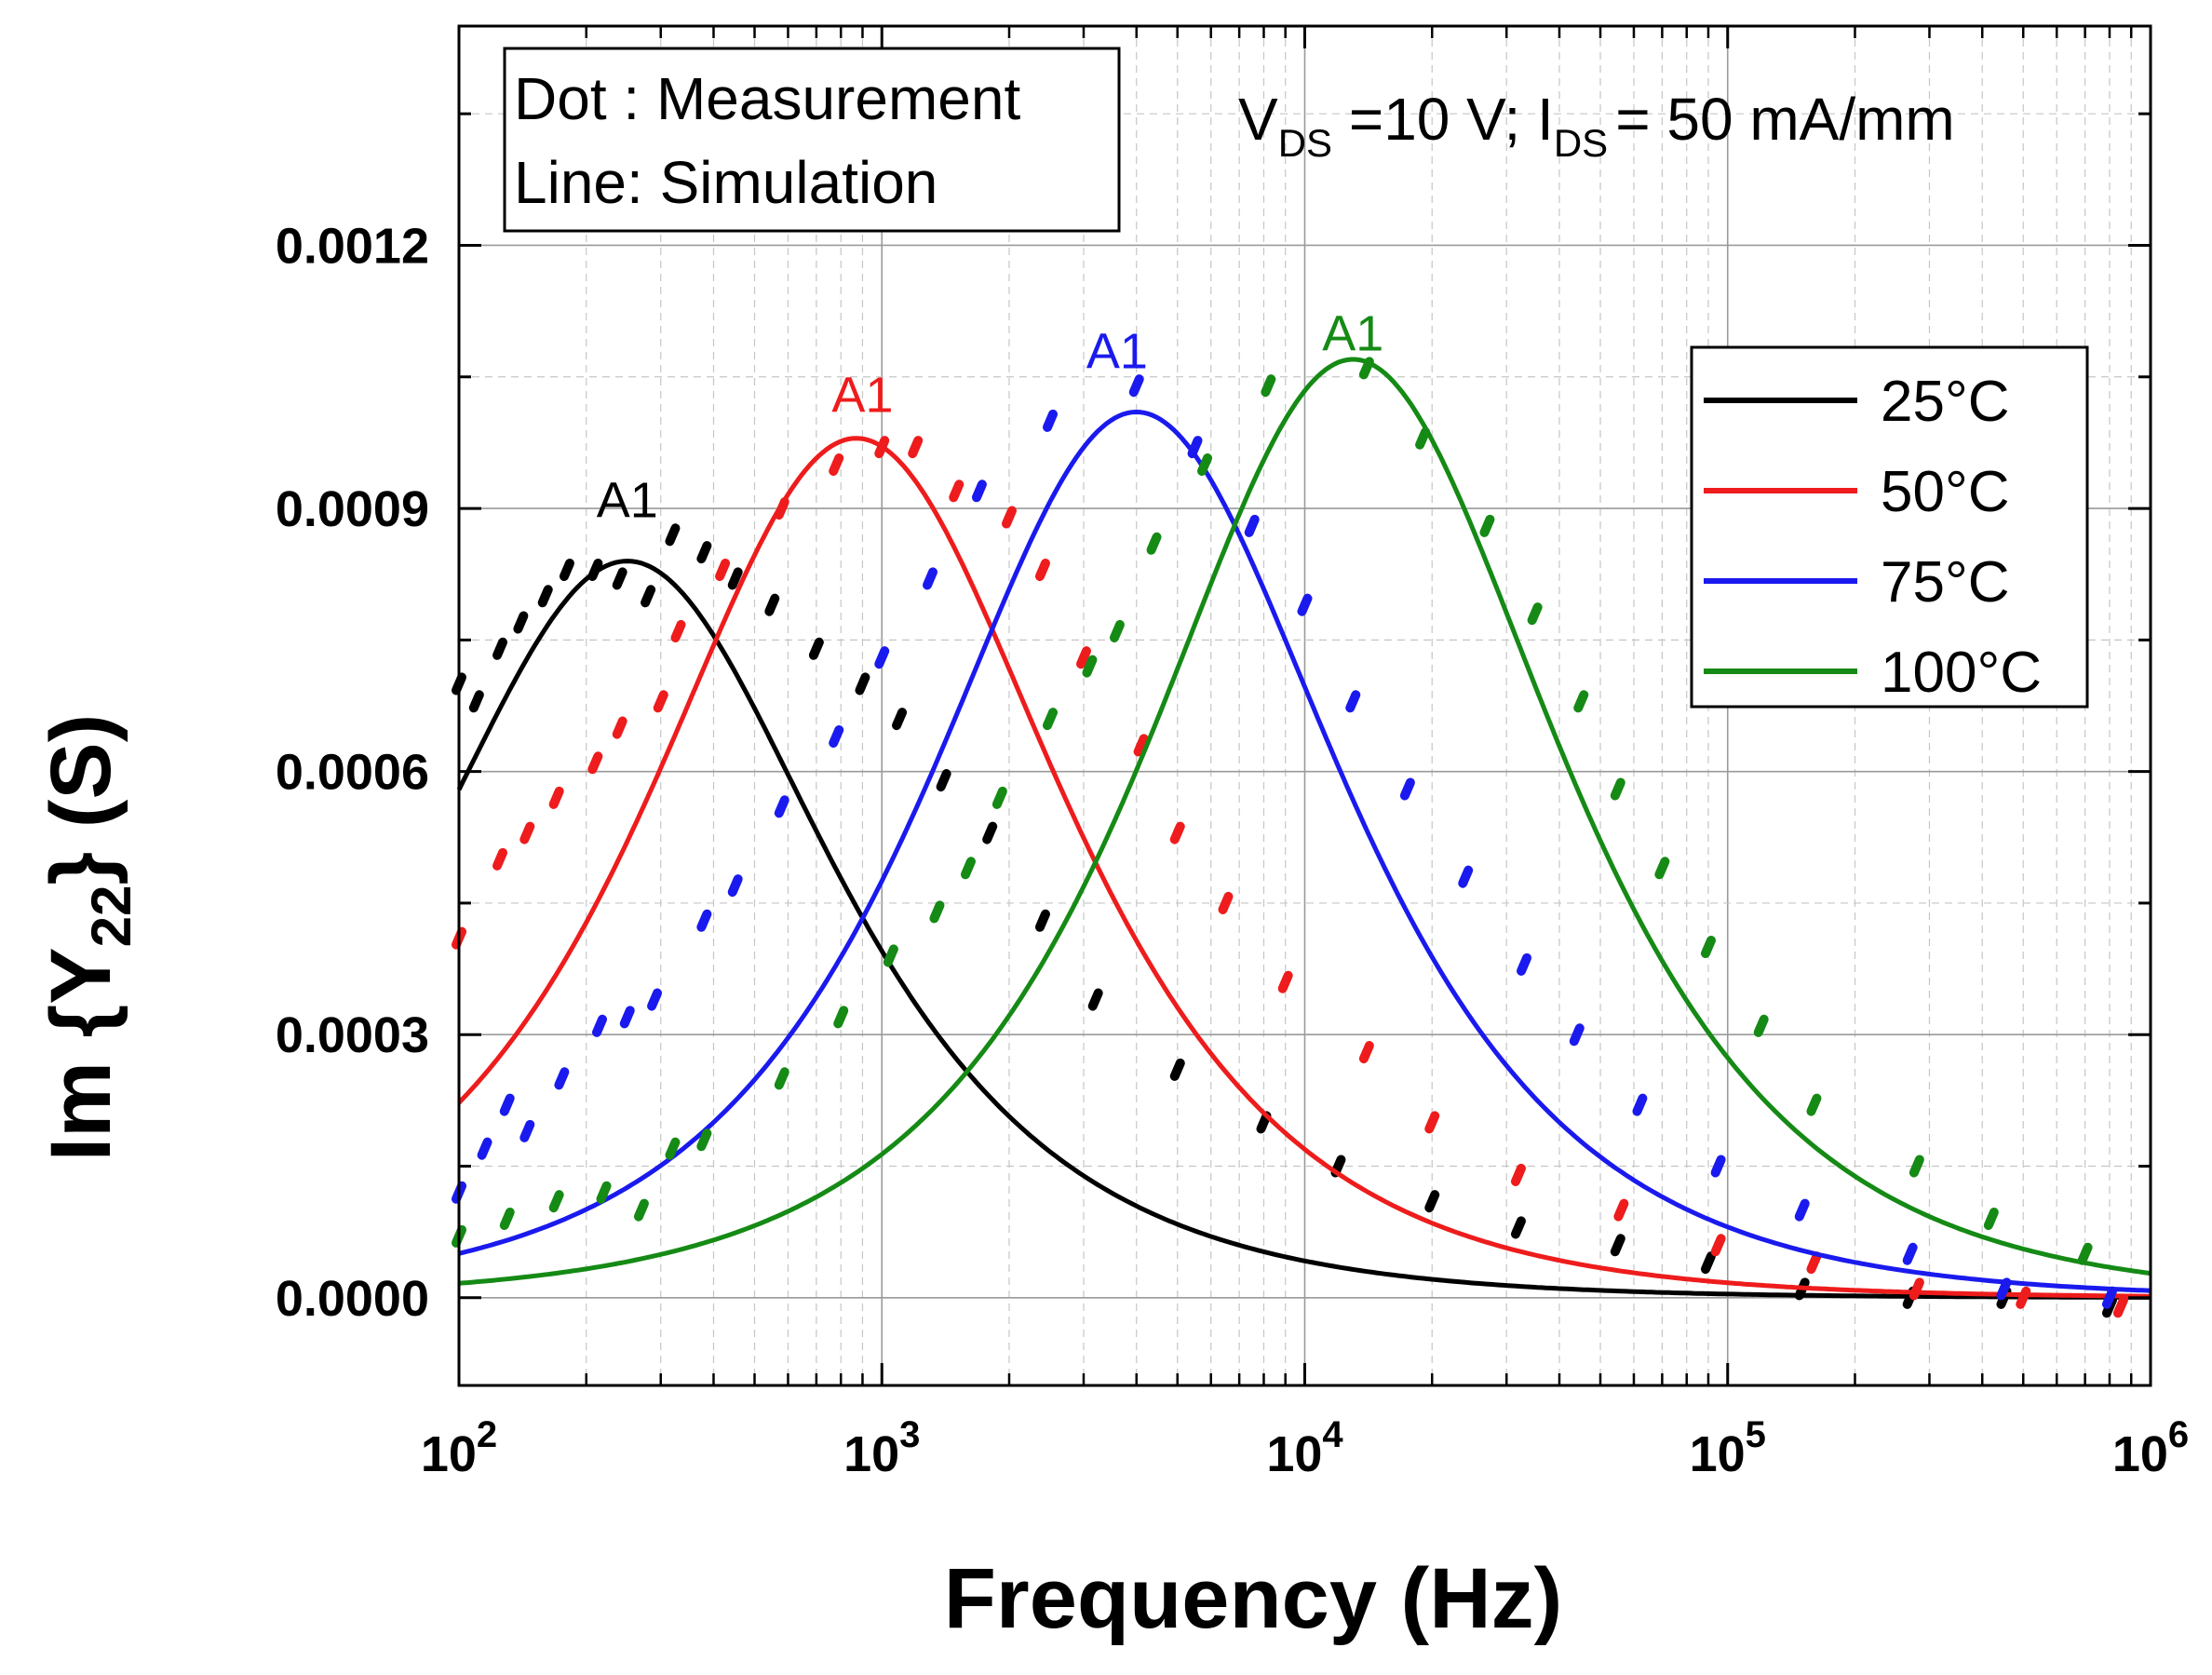  I want to click on legend-frame, so click(1889, 527).